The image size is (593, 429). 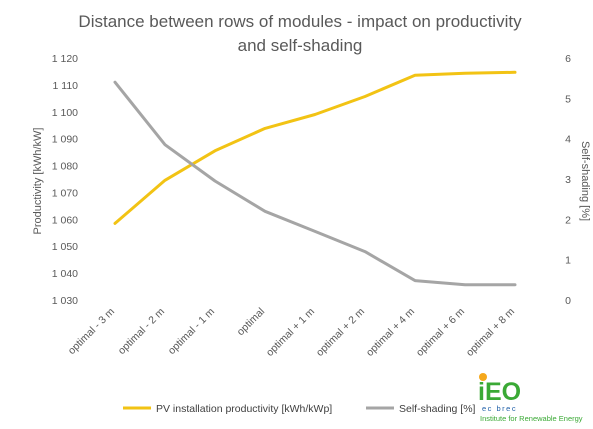 What do you see at coordinates (300, 45) in the screenshot?
I see `chart-title-line2: and self-shading` at bounding box center [300, 45].